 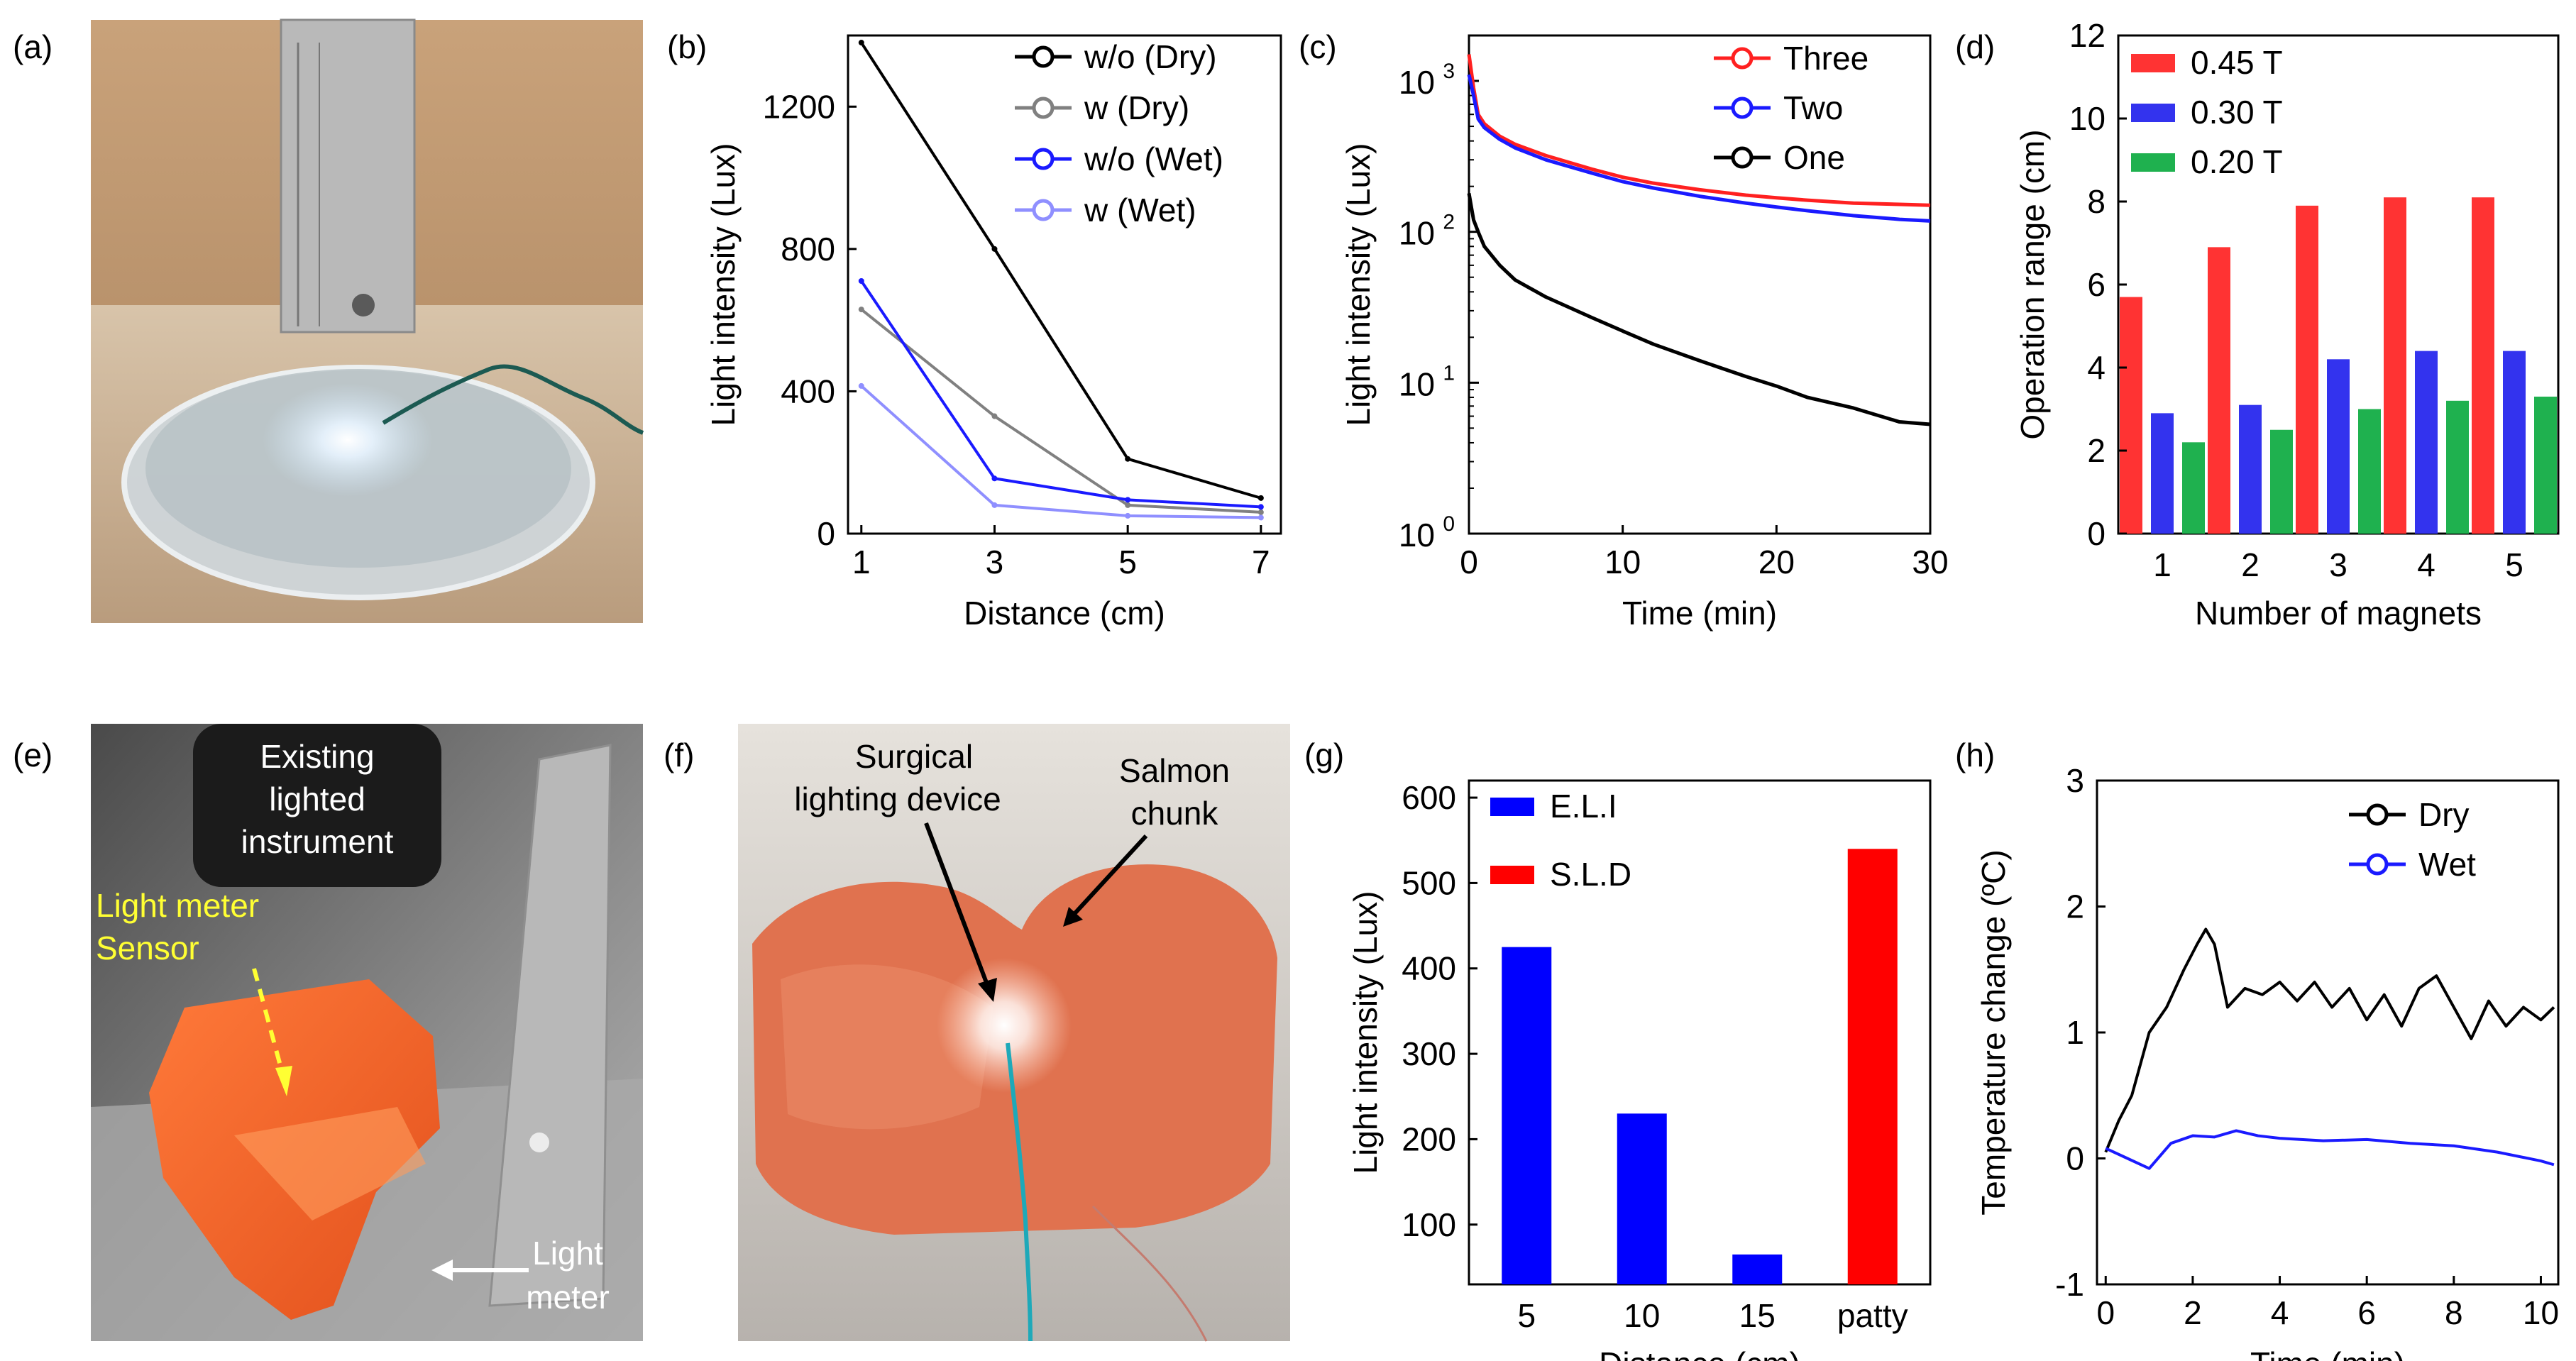 What do you see at coordinates (2366, 1312) in the screenshot?
I see `x-tick-label: 6` at bounding box center [2366, 1312].